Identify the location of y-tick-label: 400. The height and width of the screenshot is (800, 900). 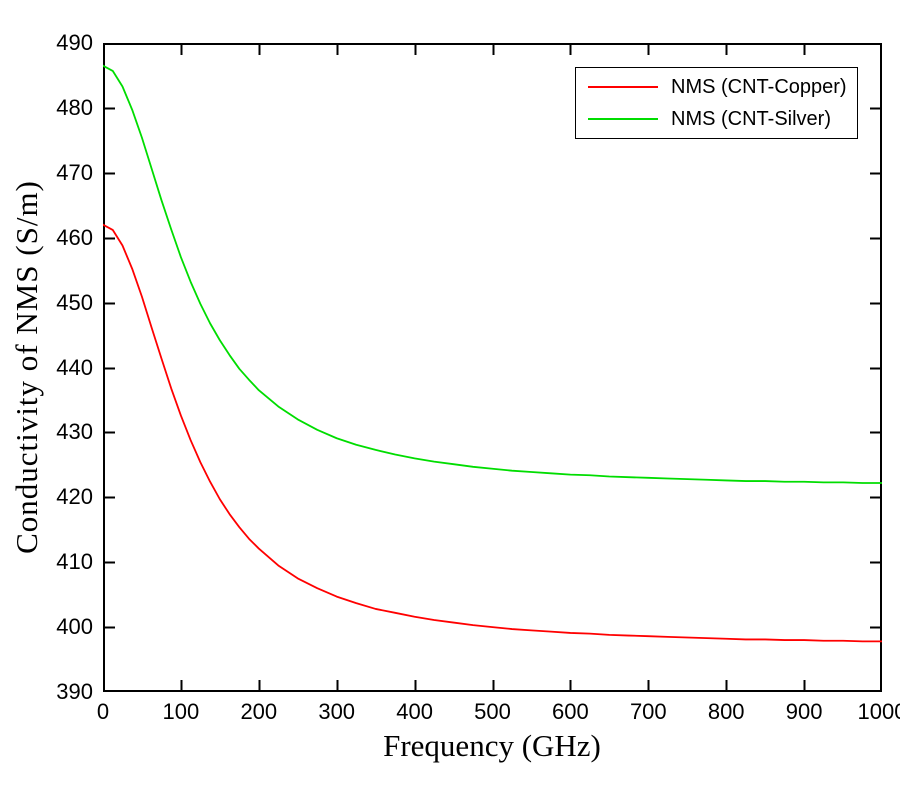
(74, 627).